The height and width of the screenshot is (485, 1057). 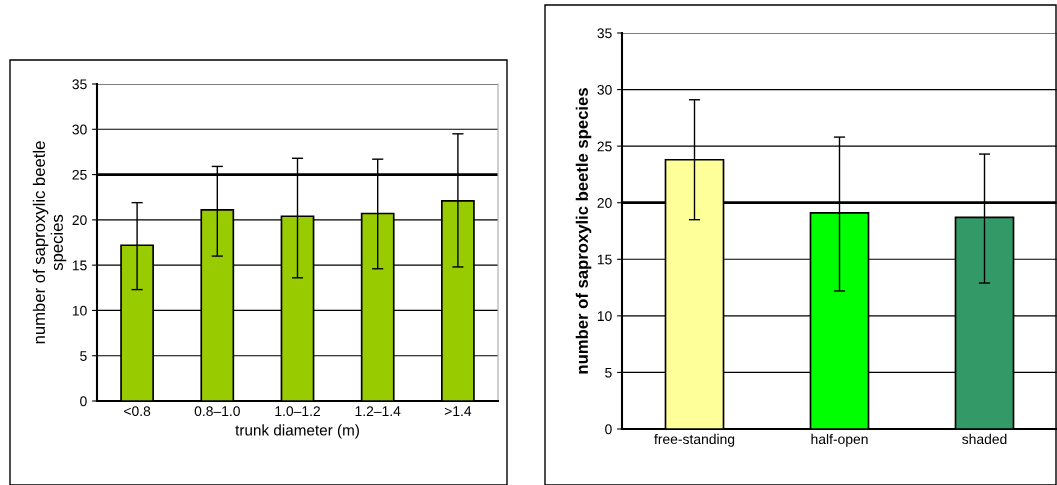 I want to click on x-tick-label: free-standing, so click(x=694, y=440).